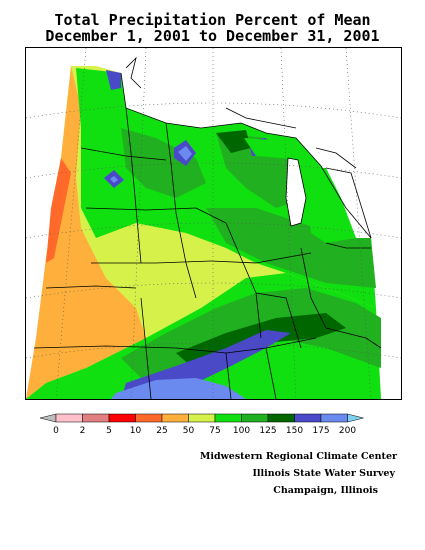 This screenshot has height=550, width=425. What do you see at coordinates (298, 456) in the screenshot?
I see `credit-mrcc: Midwestern Regional Climate Center` at bounding box center [298, 456].